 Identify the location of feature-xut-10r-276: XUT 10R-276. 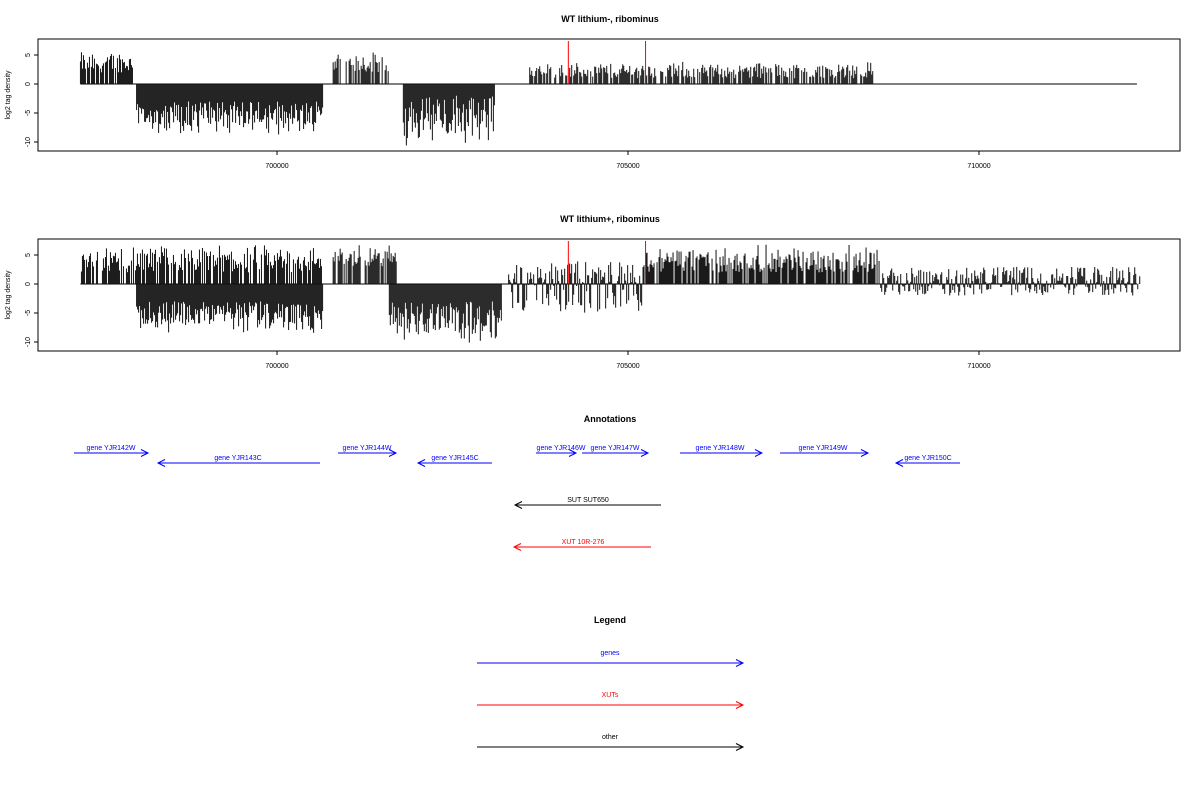
(581, 545).